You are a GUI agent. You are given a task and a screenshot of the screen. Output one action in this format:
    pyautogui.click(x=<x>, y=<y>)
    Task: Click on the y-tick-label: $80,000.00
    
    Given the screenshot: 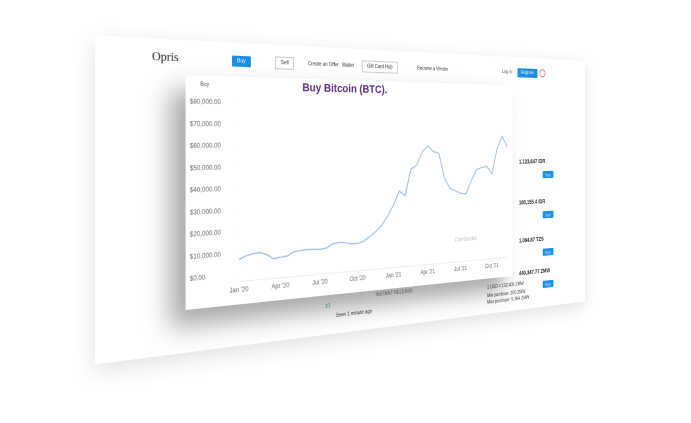 What is the action you would take?
    pyautogui.click(x=205, y=103)
    